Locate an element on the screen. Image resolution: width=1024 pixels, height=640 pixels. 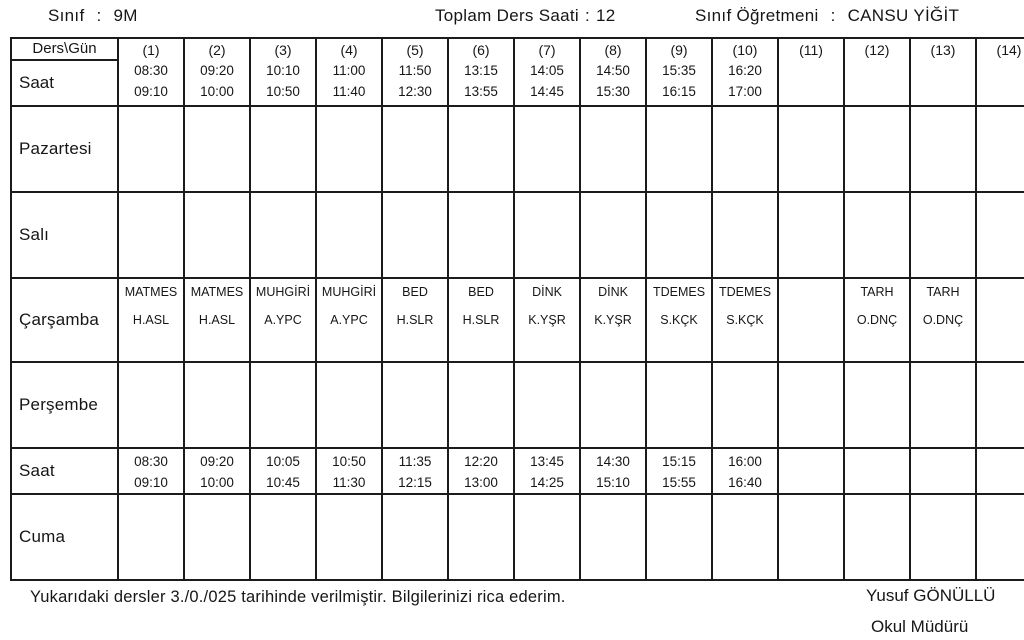
period-header-cell: (9) 15:35 16:15 is located at coordinates (680, 72).